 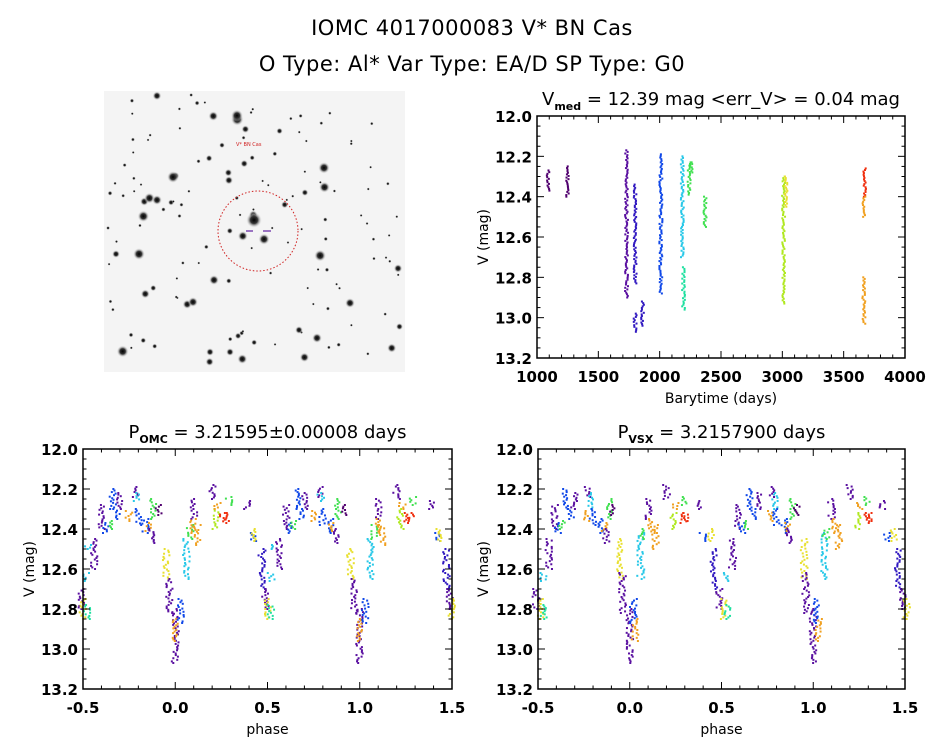 I want to click on star, so click(x=154, y=346).